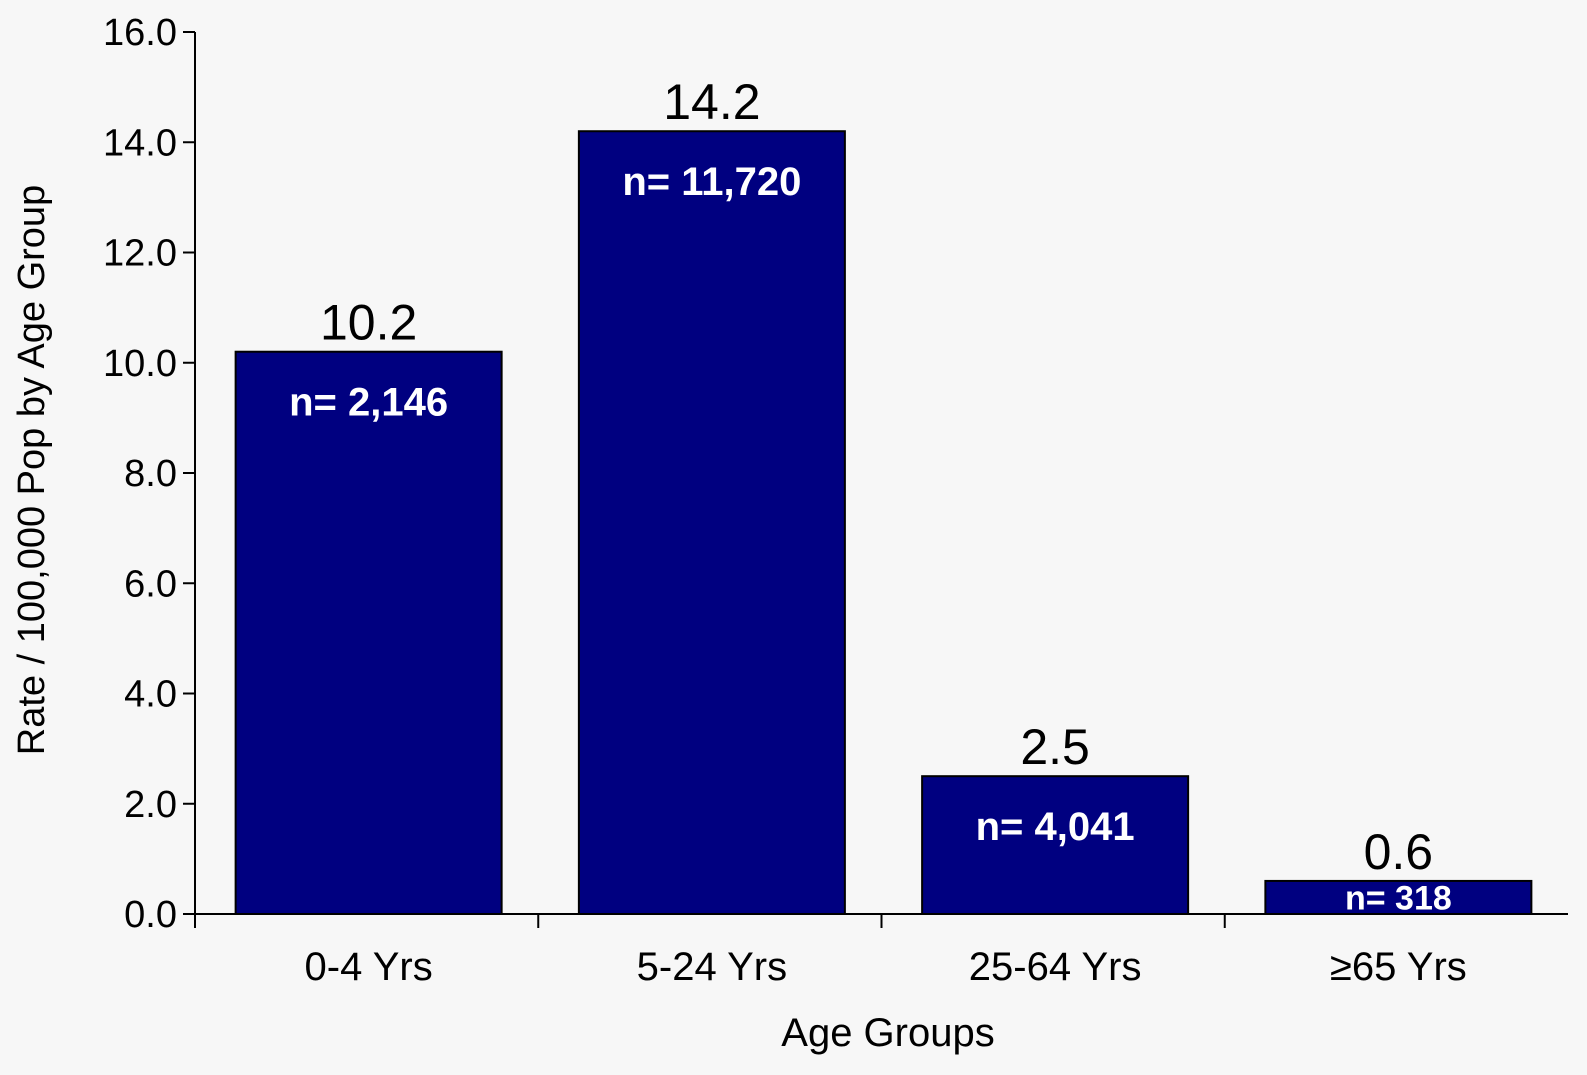  Describe the element at coordinates (368, 323) in the screenshot. I see `bar-value-label: 10.2` at that location.